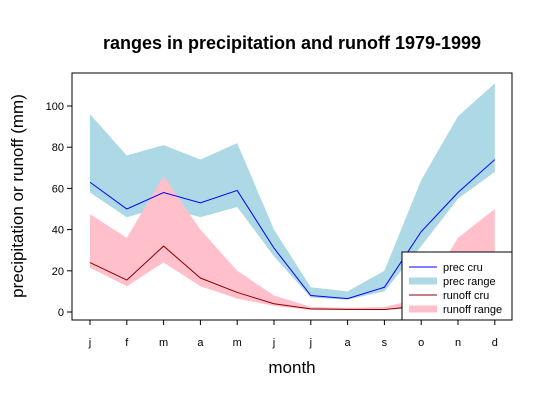  I want to click on legend: prec cru prec range runoff cru runoff range, so click(457, 286).